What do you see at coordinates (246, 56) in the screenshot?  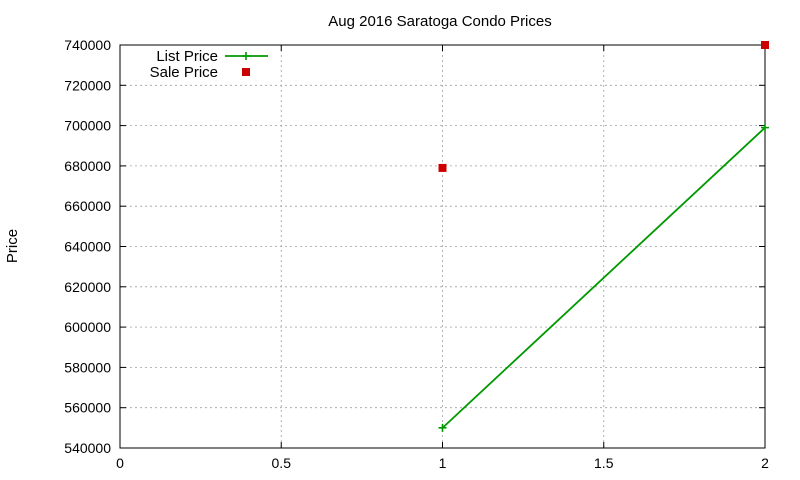 I see `legend-marker-list-price` at bounding box center [246, 56].